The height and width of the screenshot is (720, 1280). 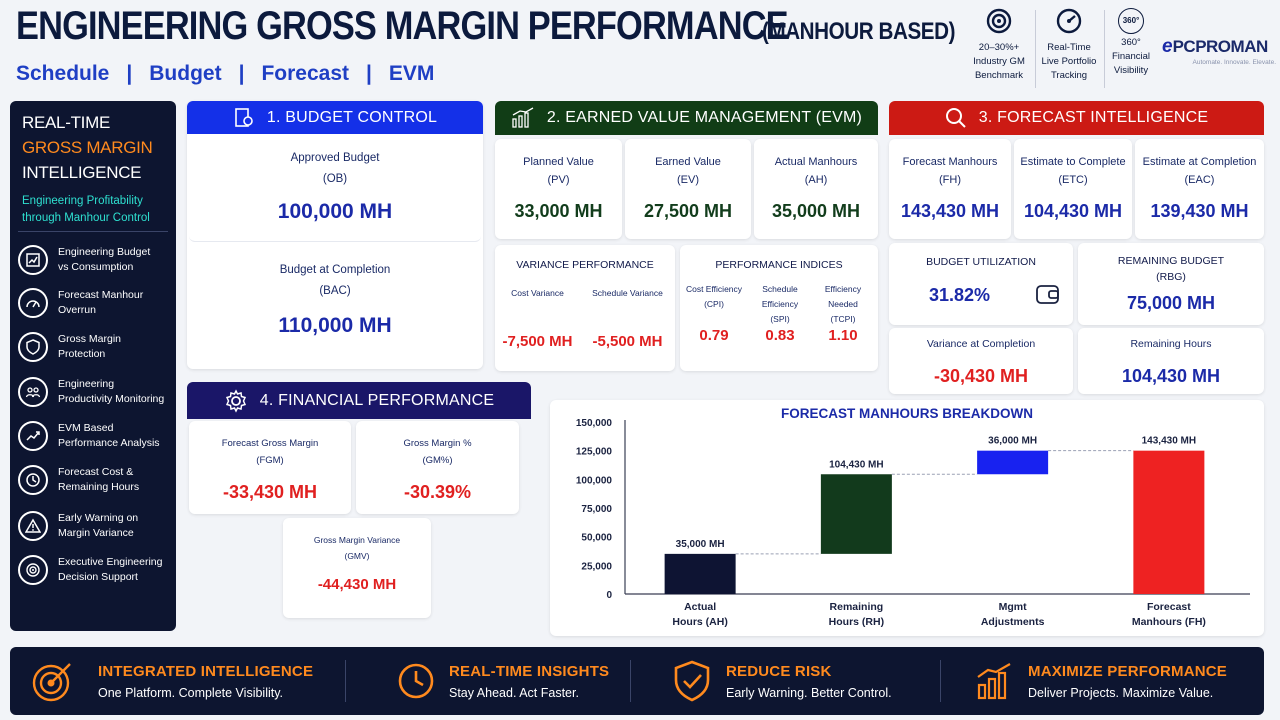 I want to click on clipboard-chart-icon, so click(x=33, y=260).